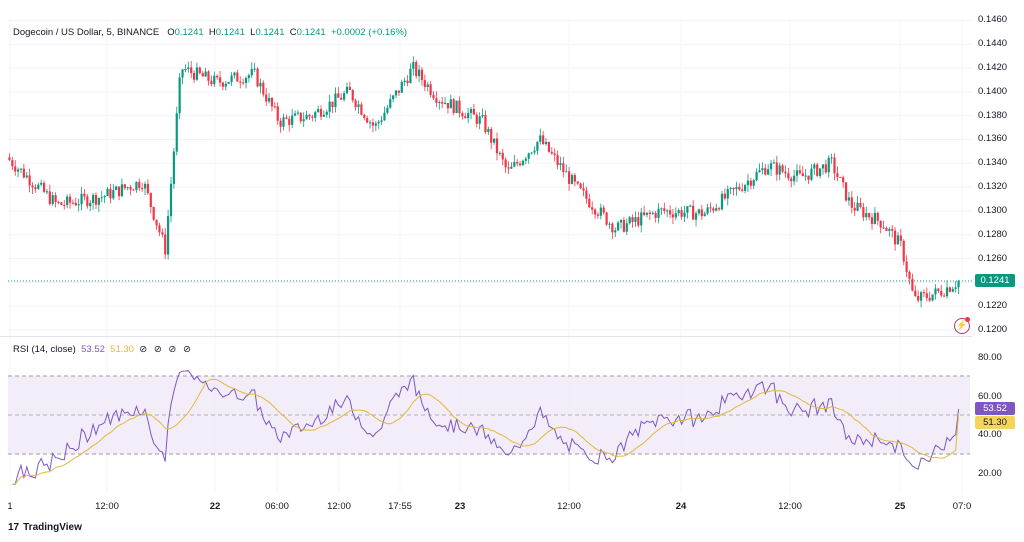 This screenshot has width=1024, height=542. Describe the element at coordinates (171, 32) in the screenshot. I see `open-label: O` at that location.